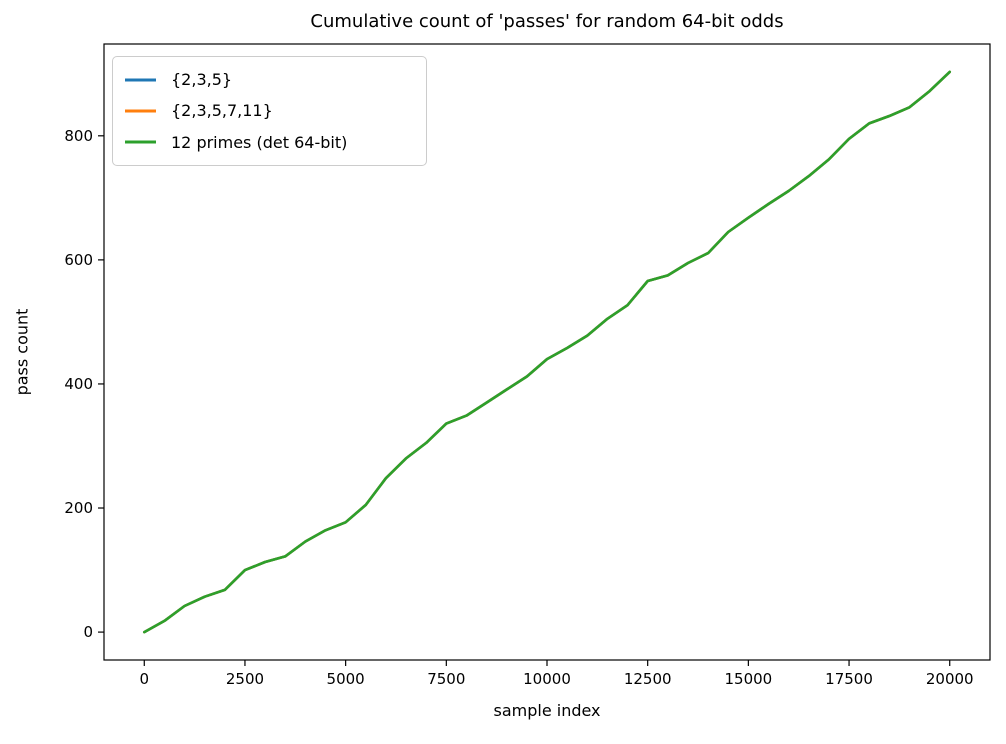  What do you see at coordinates (269, 80) in the screenshot?
I see `legend-item: {2,3,5}` at bounding box center [269, 80].